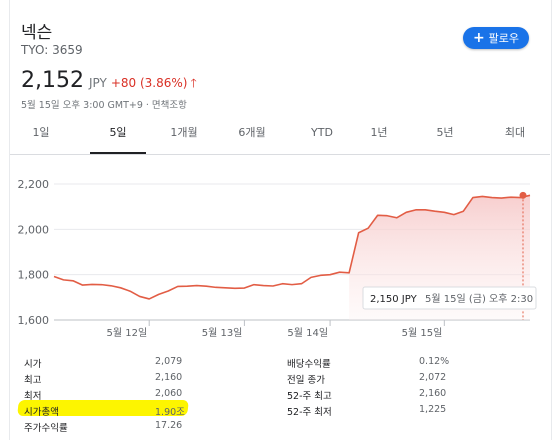 Image resolution: width=560 pixels, height=440 pixels. What do you see at coordinates (46, 428) in the screenshot?
I see `stat-label-pe-ratio: 주가수익률` at bounding box center [46, 428].